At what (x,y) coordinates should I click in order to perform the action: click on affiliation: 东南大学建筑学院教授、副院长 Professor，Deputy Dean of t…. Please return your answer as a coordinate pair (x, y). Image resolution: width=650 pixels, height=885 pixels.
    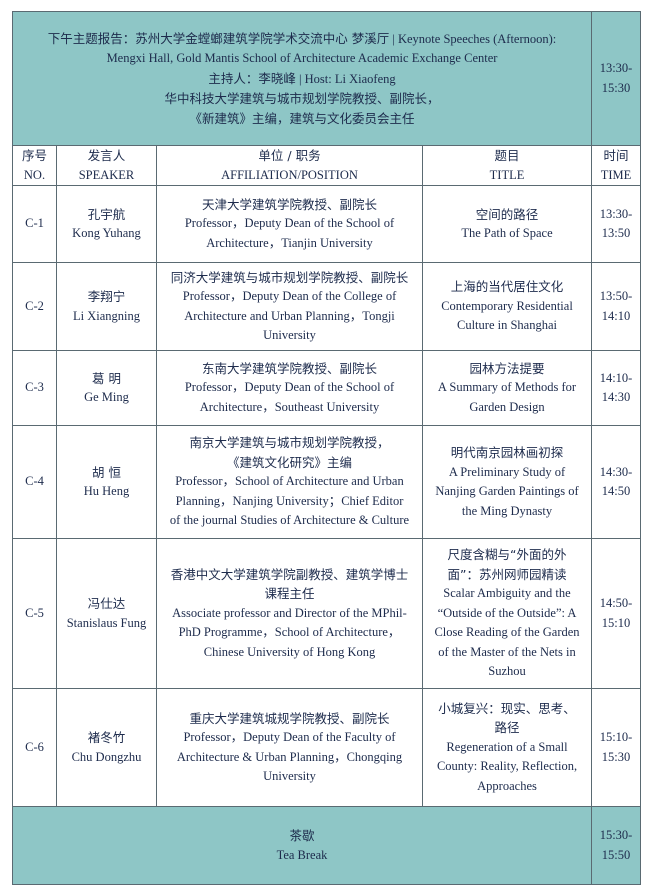
    Looking at the image, I should click on (289, 388).